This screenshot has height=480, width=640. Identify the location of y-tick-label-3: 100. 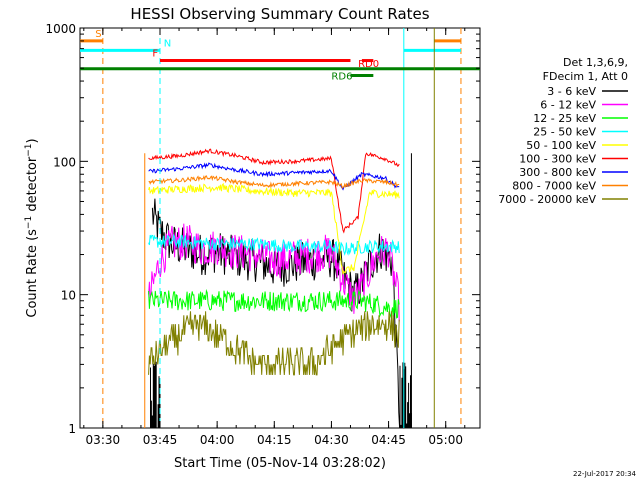
(64, 162).